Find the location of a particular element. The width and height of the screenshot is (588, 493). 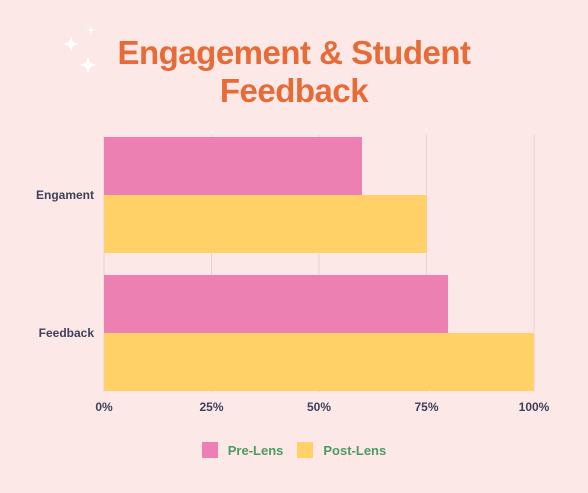

chart-title-line-2: Feedback is located at coordinates (294, 90).